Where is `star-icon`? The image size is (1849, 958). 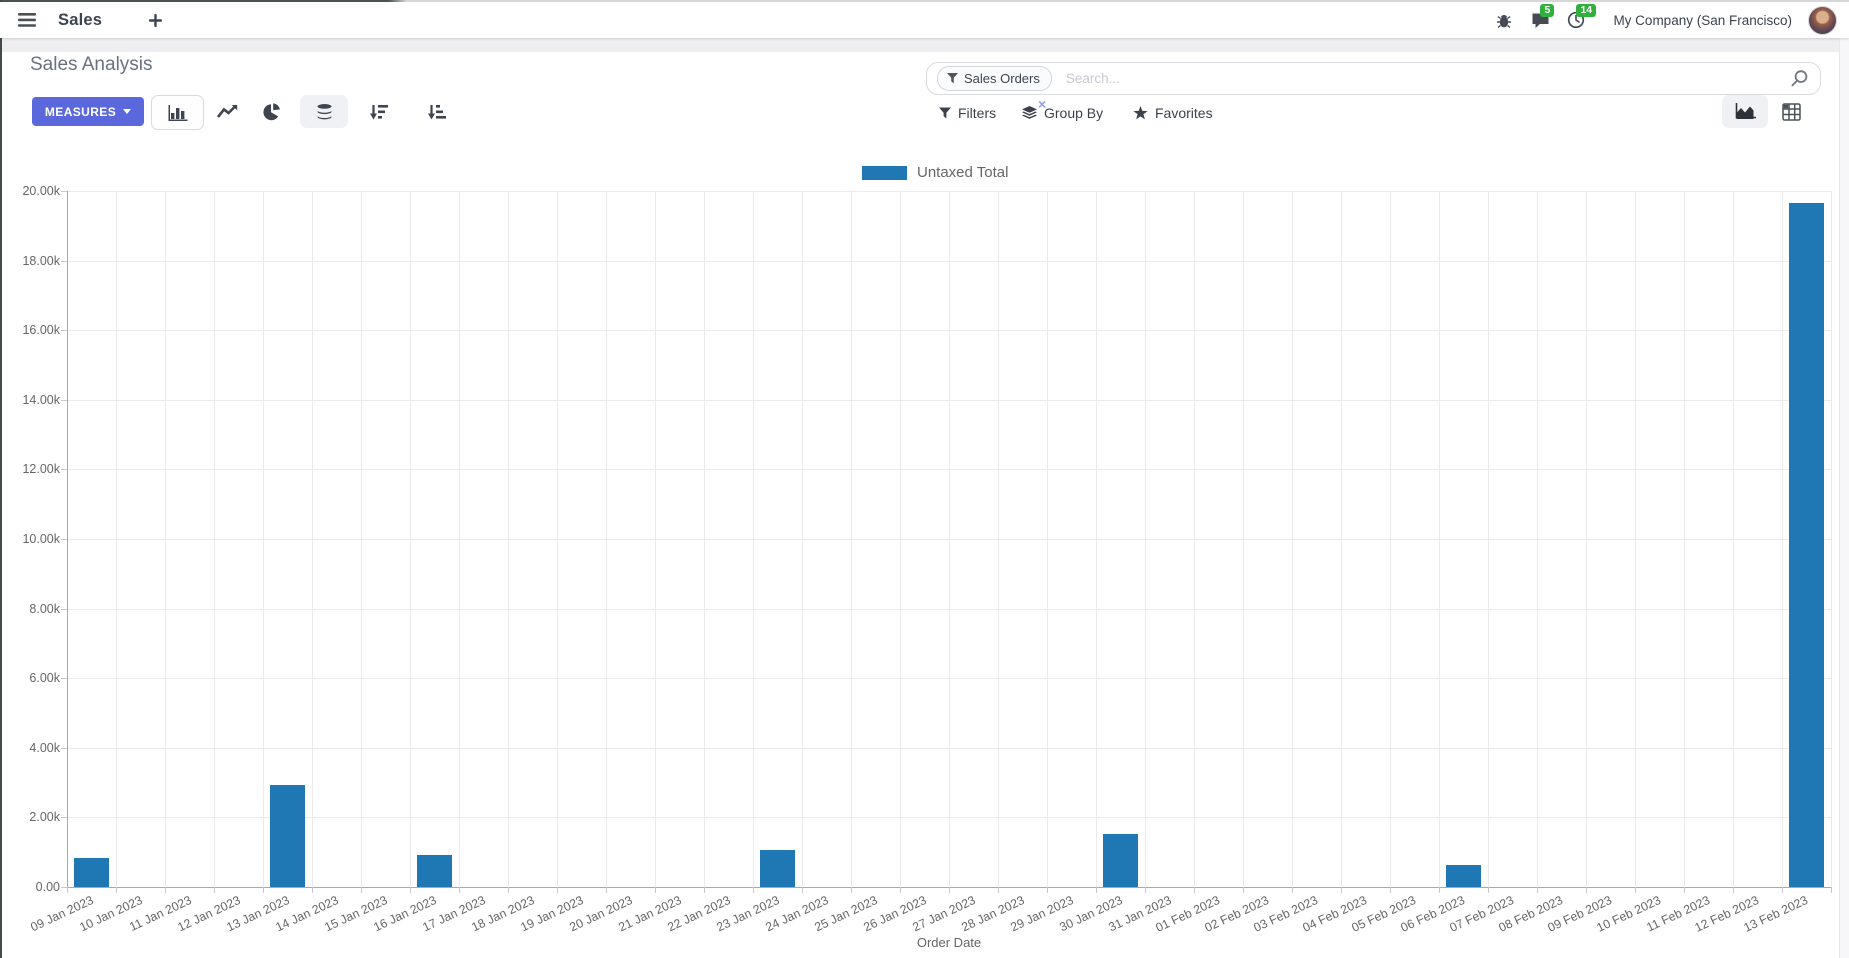
star-icon is located at coordinates (1140, 113).